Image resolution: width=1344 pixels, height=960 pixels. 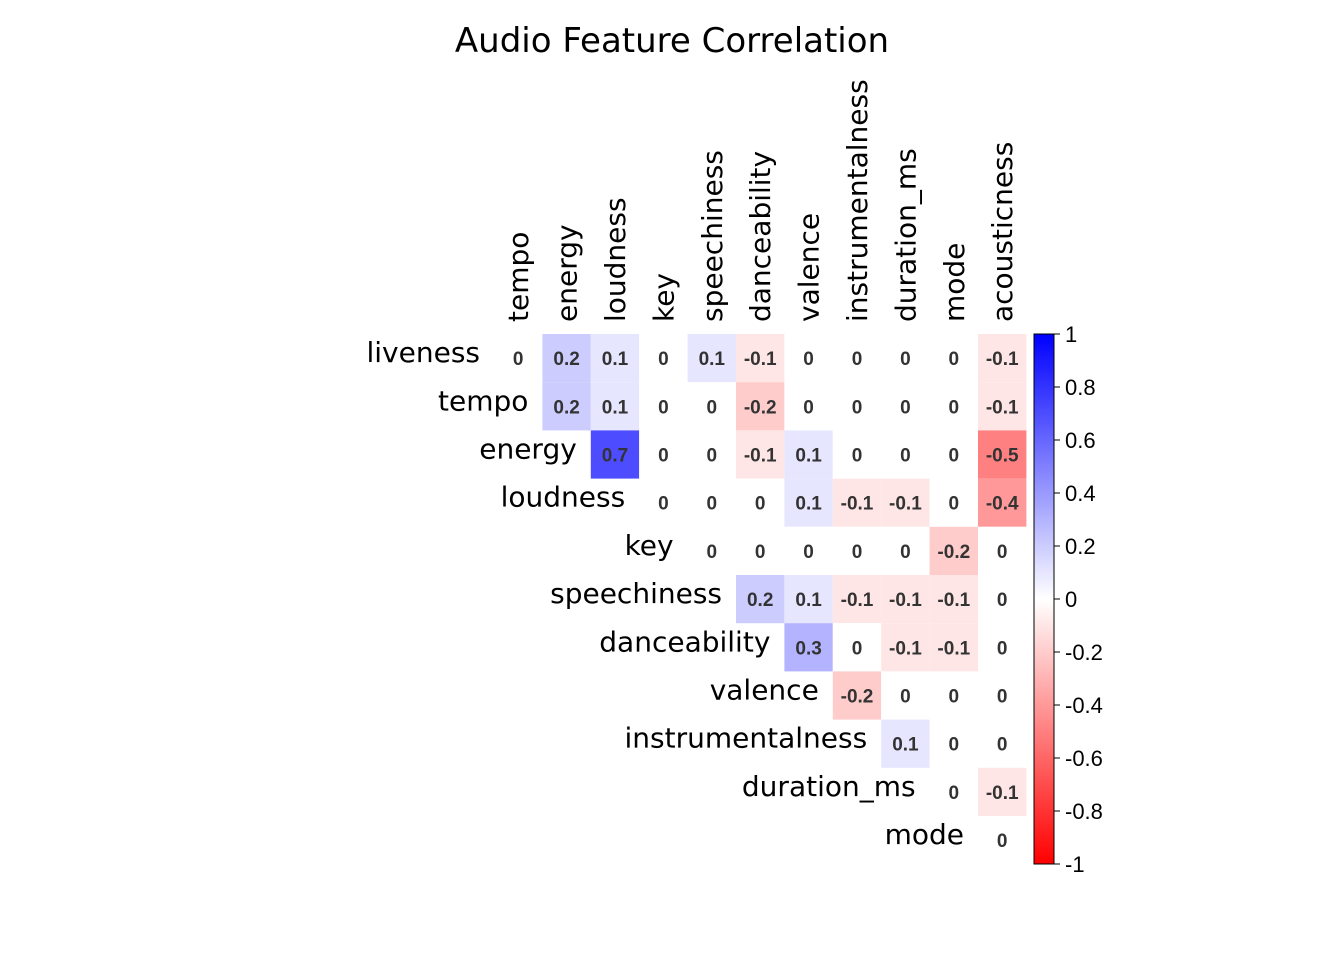 What do you see at coordinates (615, 259) in the screenshot?
I see `column-label: loudness` at bounding box center [615, 259].